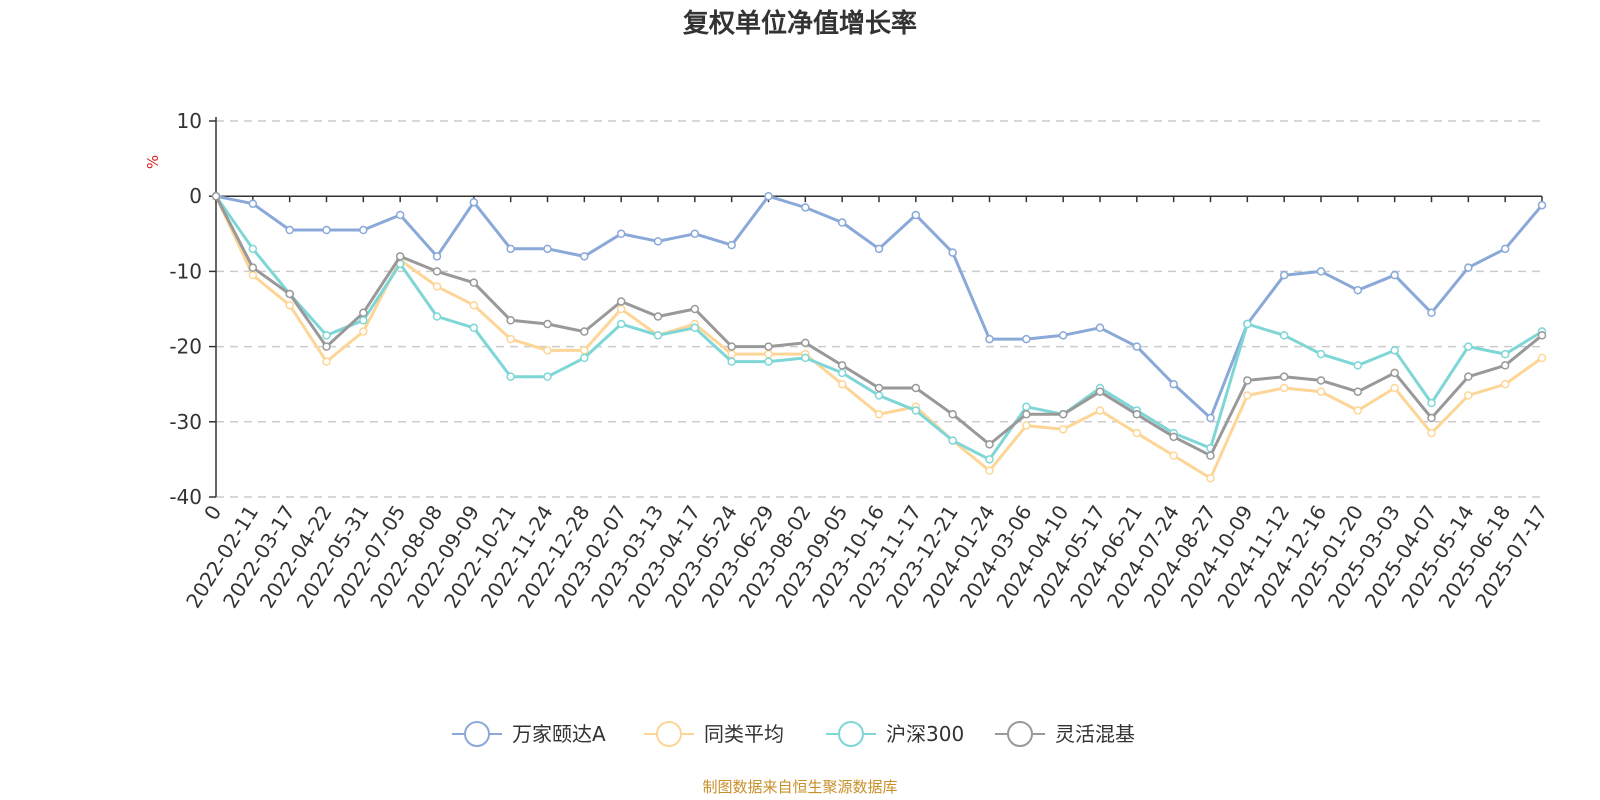 The width and height of the screenshot is (1600, 800). What do you see at coordinates (185, 422) in the screenshot?
I see `y-tick-label: -30` at bounding box center [185, 422].